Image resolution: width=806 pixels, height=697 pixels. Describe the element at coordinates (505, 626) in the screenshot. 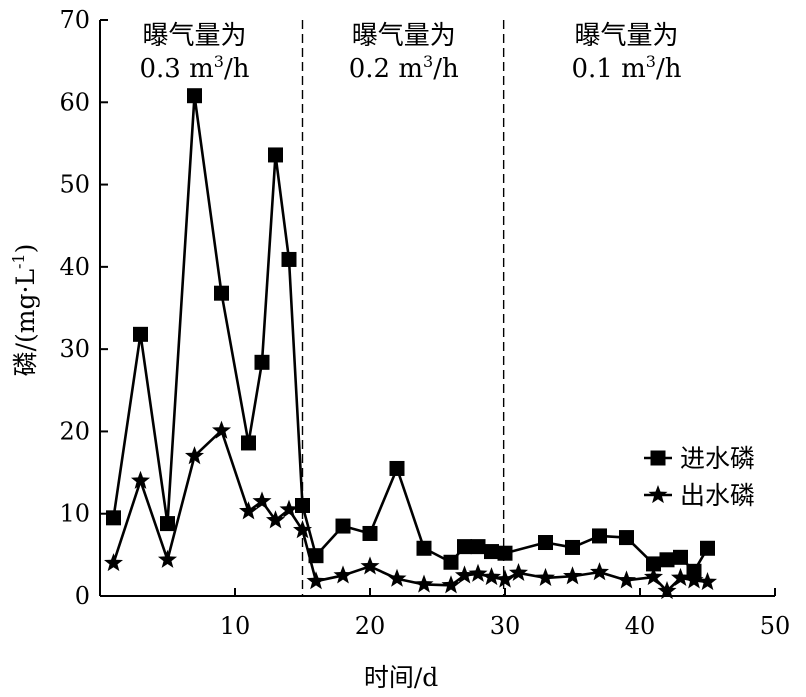

I see `x-tick-label: 30` at that location.